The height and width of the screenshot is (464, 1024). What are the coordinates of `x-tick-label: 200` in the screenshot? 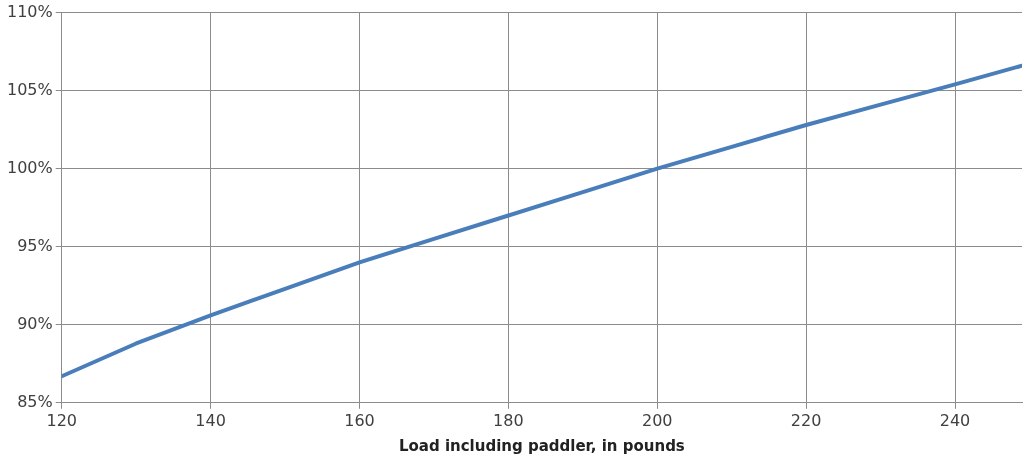 It's located at (657, 420).